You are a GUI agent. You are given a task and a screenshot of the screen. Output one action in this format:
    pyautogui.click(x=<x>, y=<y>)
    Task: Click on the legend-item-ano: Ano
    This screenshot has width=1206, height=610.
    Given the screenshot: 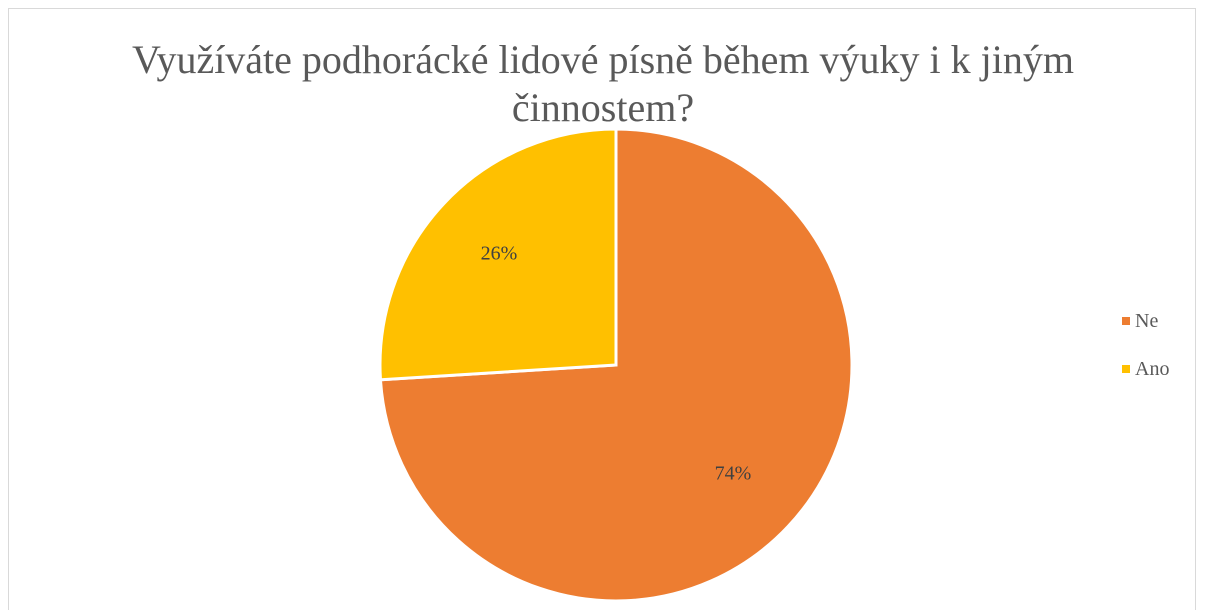 What is the action you would take?
    pyautogui.click(x=1145, y=369)
    